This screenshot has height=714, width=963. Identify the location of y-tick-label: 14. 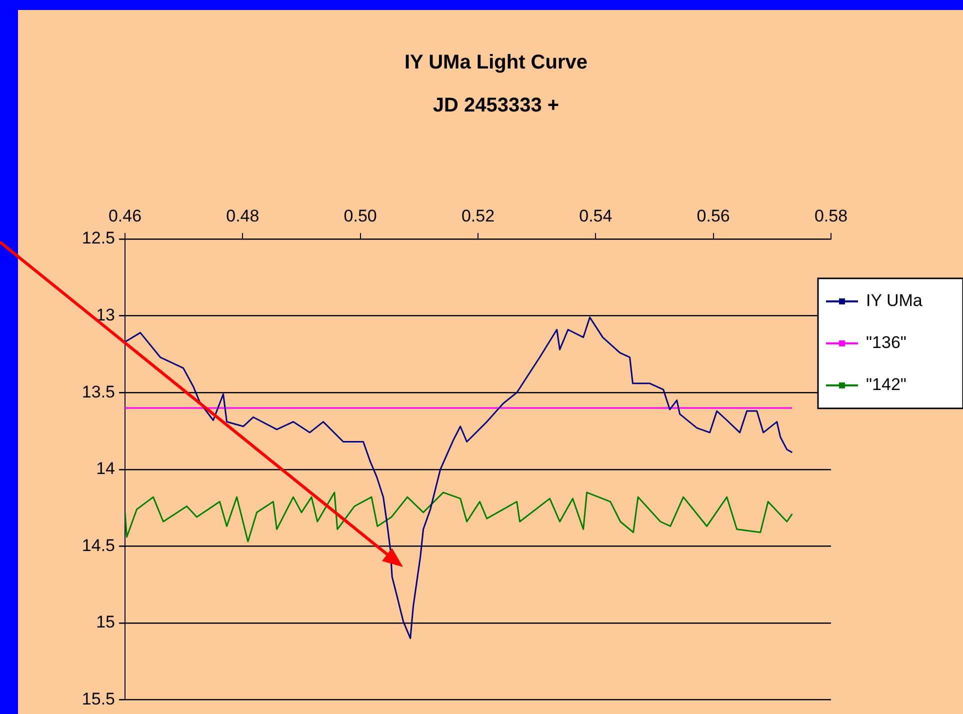
(105, 468).